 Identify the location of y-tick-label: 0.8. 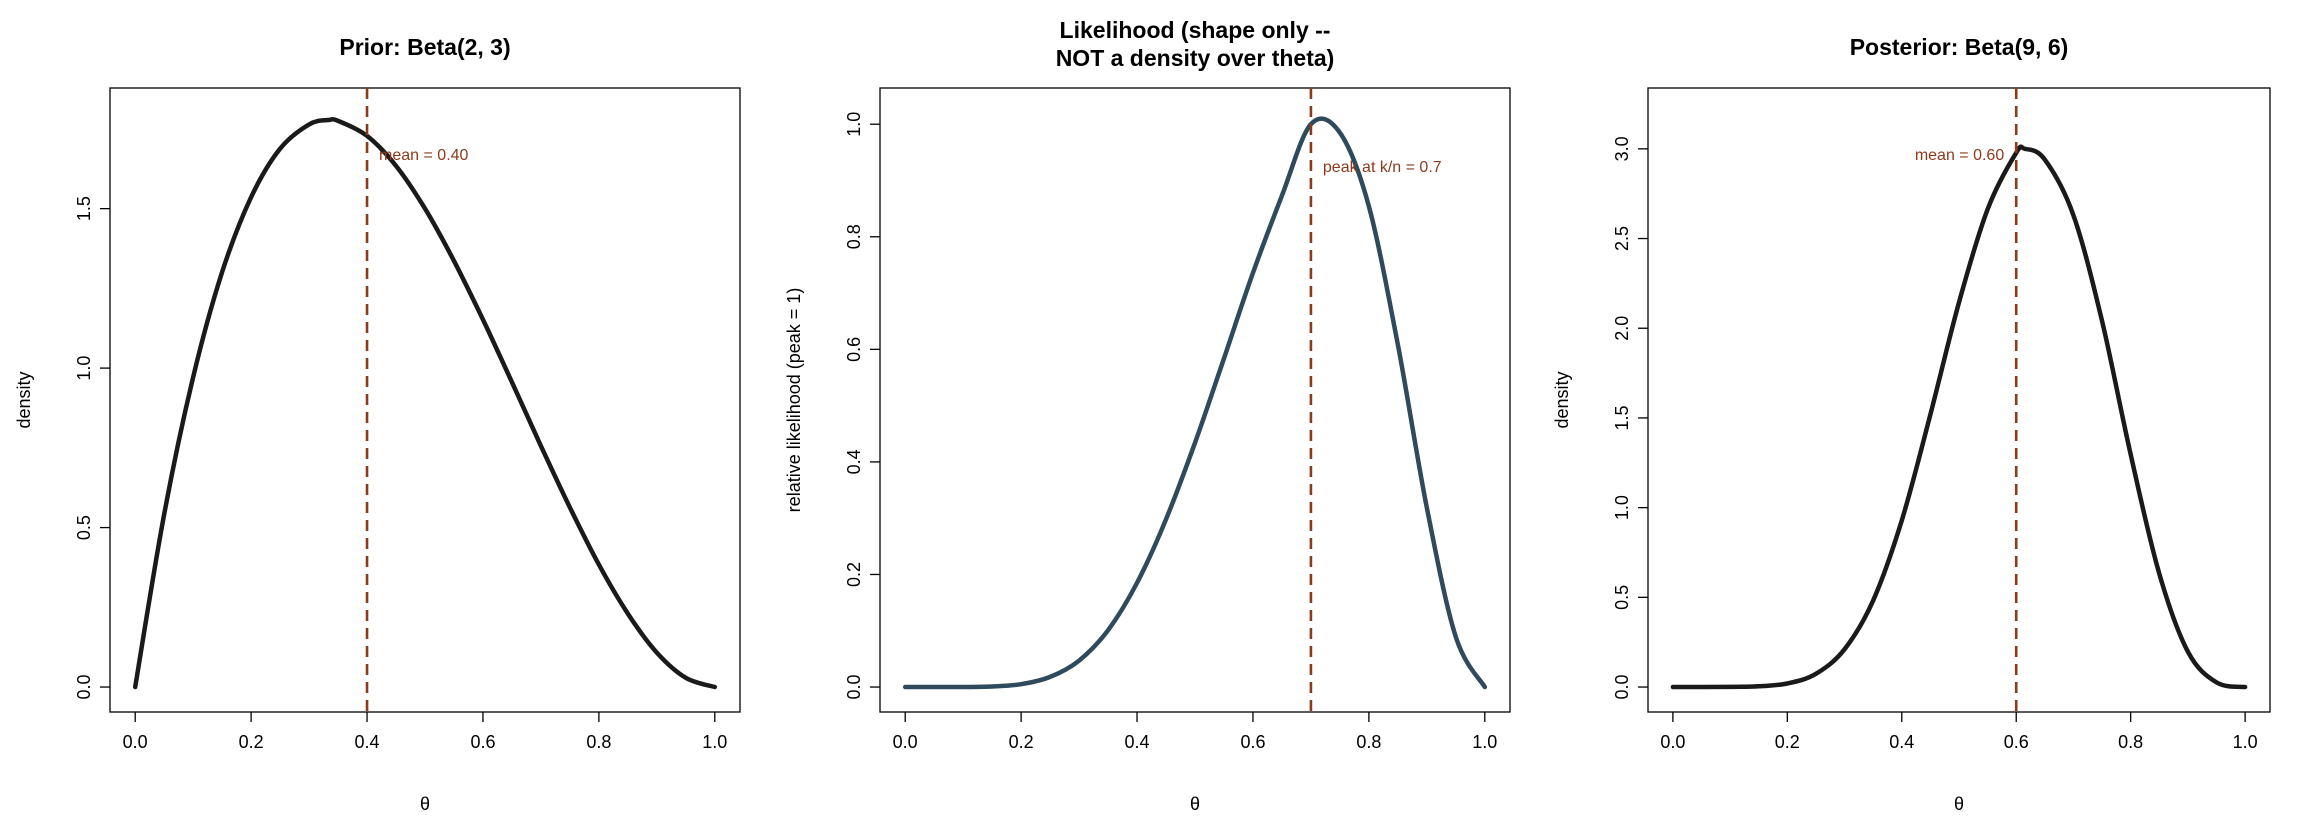
(854, 236).